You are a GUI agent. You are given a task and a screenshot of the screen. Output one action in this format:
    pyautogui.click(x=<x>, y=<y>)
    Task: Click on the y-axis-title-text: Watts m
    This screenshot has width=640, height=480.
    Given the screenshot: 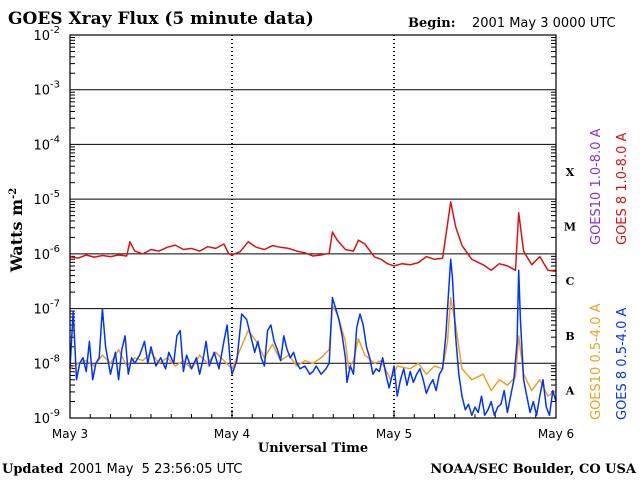 What is the action you would take?
    pyautogui.click(x=16, y=236)
    